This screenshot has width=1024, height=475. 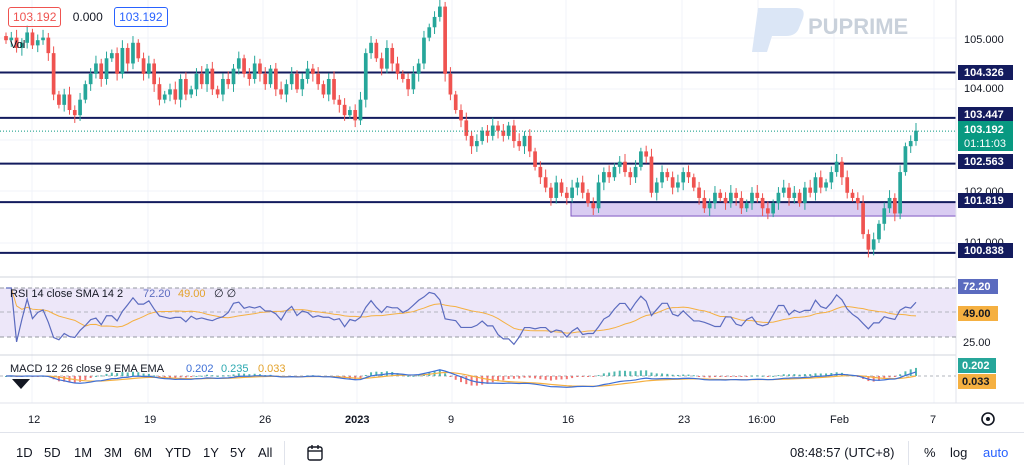 What do you see at coordinates (315, 453) in the screenshot?
I see `date-range-icon` at bounding box center [315, 453].